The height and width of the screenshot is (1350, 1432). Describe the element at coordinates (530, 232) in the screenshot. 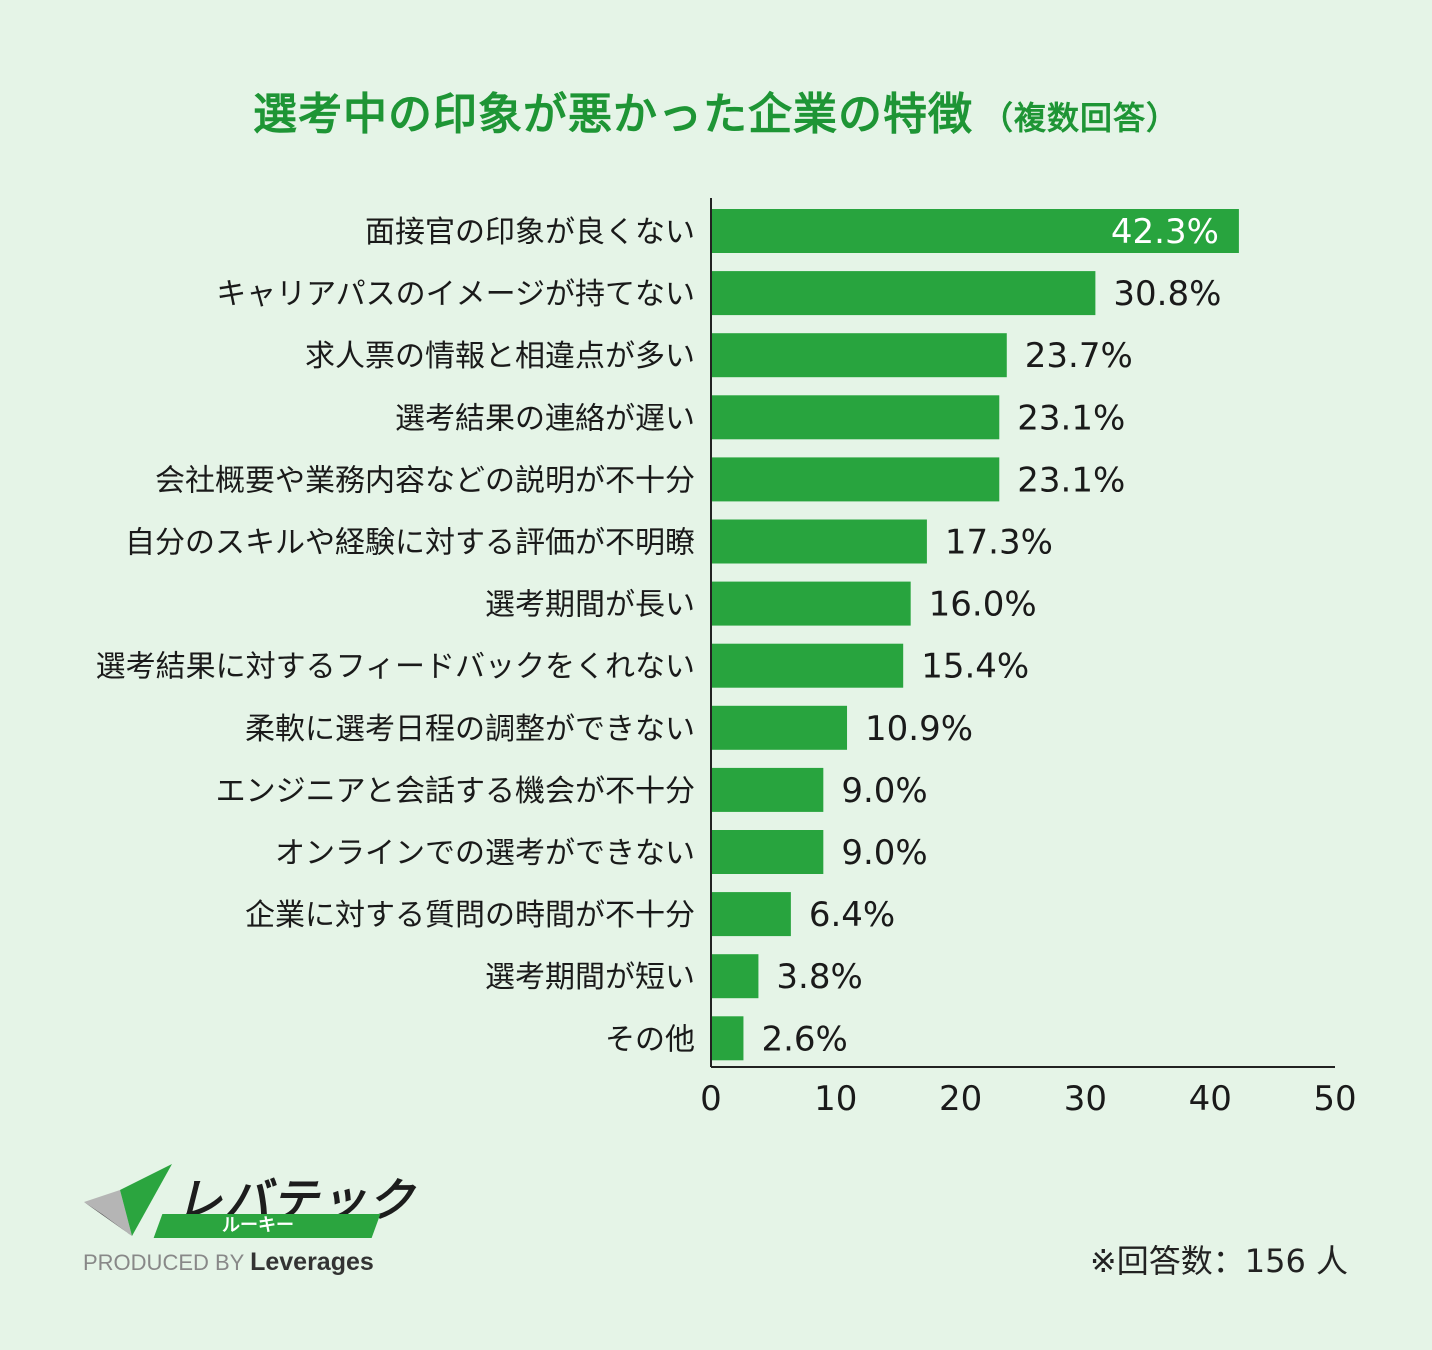

I see `category-label: 面接官の印象が良くない` at that location.